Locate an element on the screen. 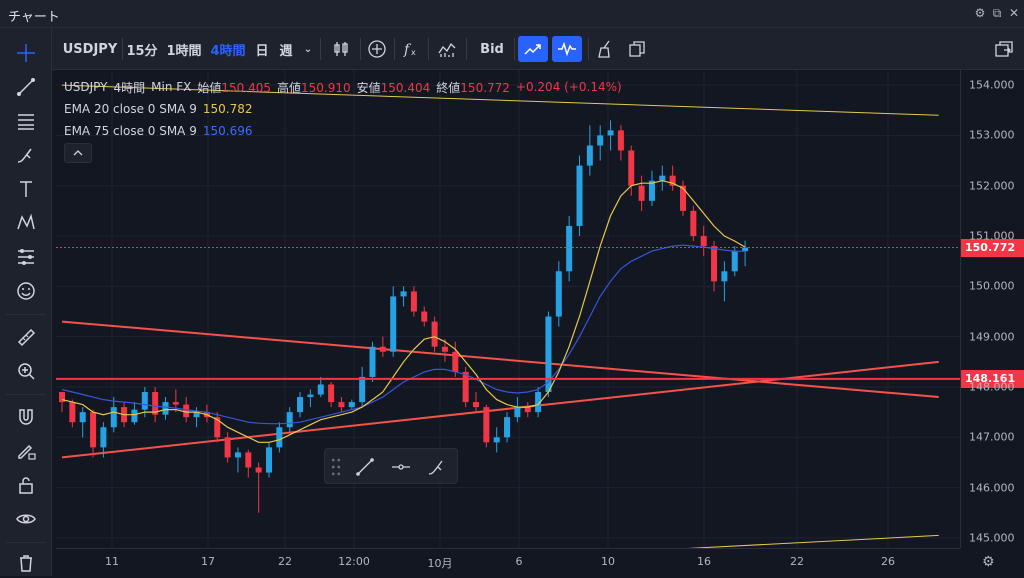  timeframe-1w: 週 is located at coordinates (286, 51).